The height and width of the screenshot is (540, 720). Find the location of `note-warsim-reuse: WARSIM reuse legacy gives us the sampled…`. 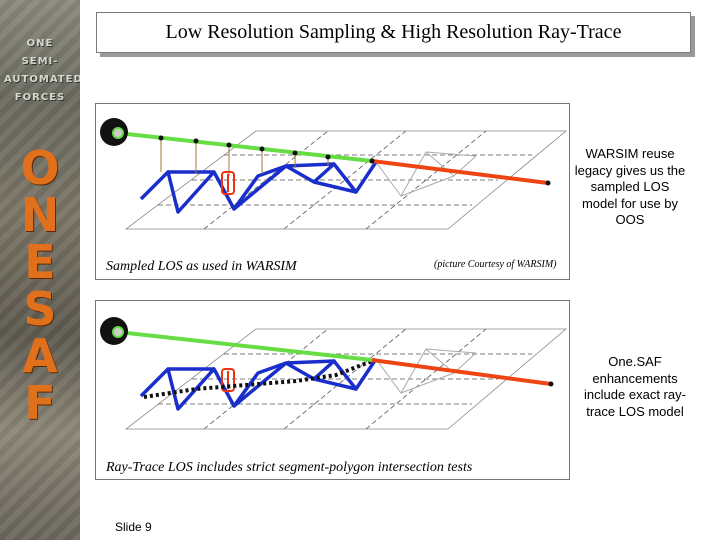

note-warsim-reuse: WARSIM reuse legacy gives us the sampled… is located at coordinates (630, 186).